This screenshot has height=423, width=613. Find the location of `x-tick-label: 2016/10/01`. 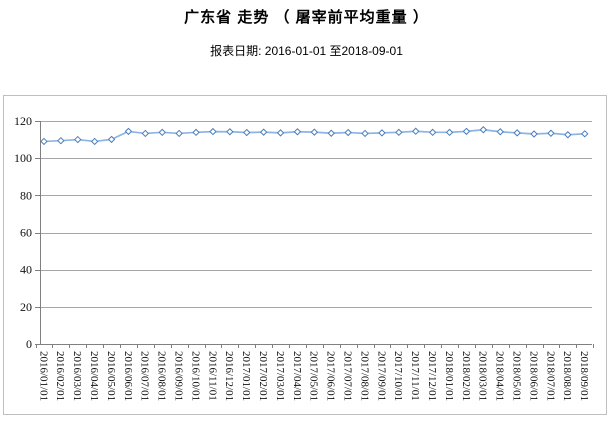

x-tick-label: 2016/10/01 is located at coordinates (195, 376).